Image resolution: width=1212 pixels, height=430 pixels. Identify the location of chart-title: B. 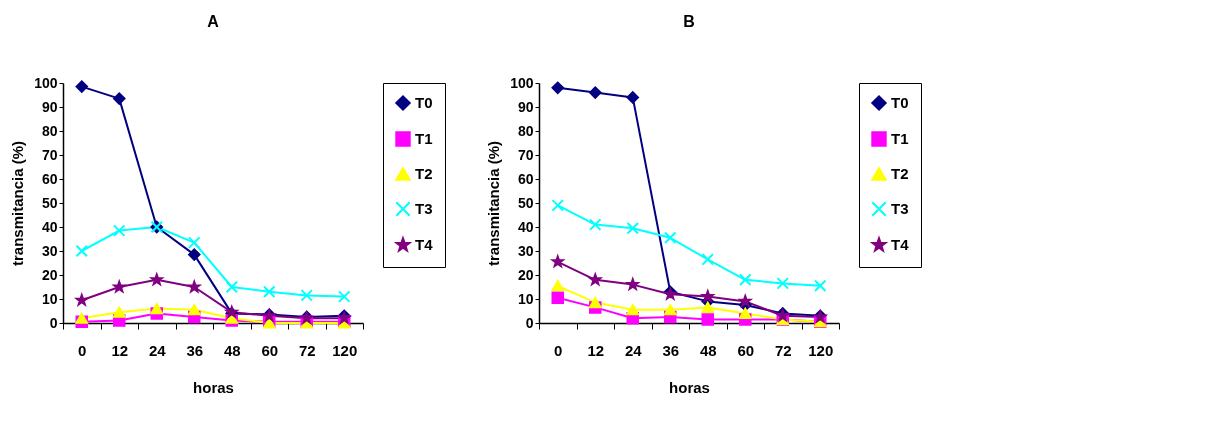
(689, 21).